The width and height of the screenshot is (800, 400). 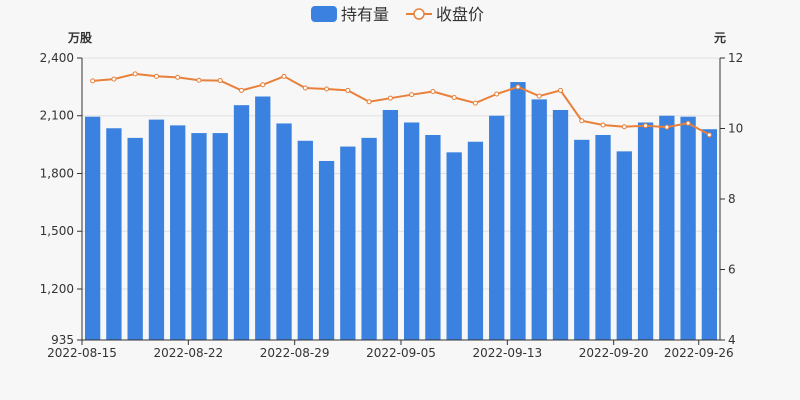 What do you see at coordinates (57, 58) in the screenshot?
I see `left-tick-label: 2,400` at bounding box center [57, 58].